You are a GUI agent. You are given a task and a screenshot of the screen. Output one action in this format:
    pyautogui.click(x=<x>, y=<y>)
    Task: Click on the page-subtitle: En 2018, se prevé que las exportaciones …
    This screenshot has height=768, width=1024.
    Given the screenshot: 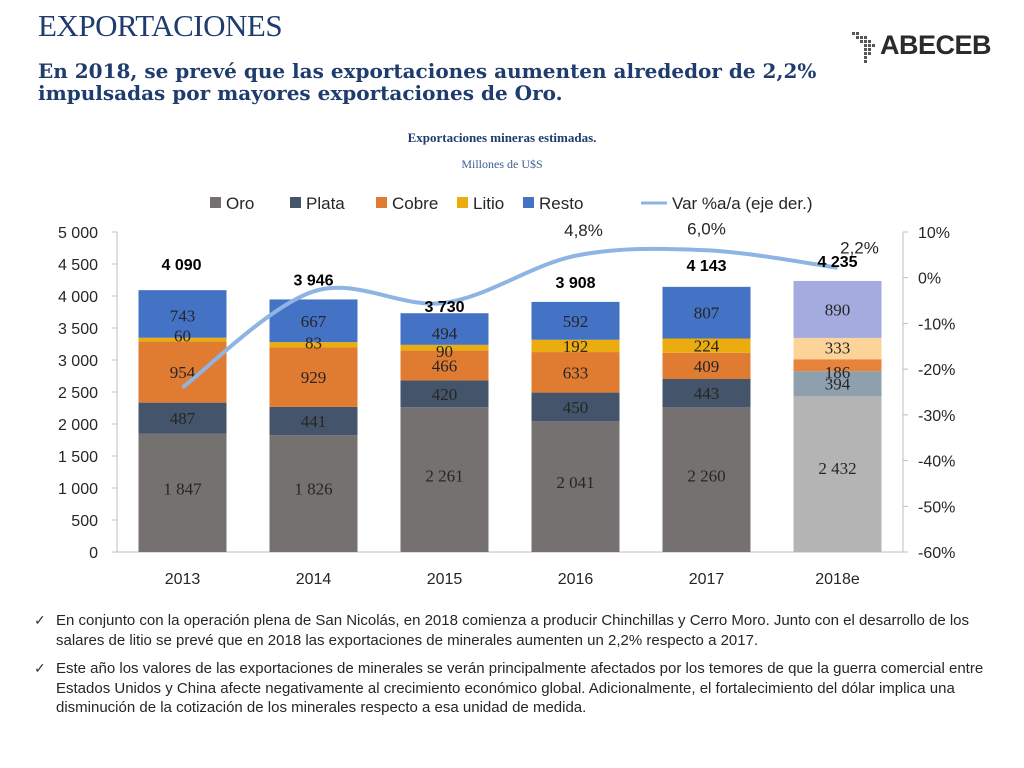 What is the action you would take?
    pyautogui.click(x=427, y=82)
    